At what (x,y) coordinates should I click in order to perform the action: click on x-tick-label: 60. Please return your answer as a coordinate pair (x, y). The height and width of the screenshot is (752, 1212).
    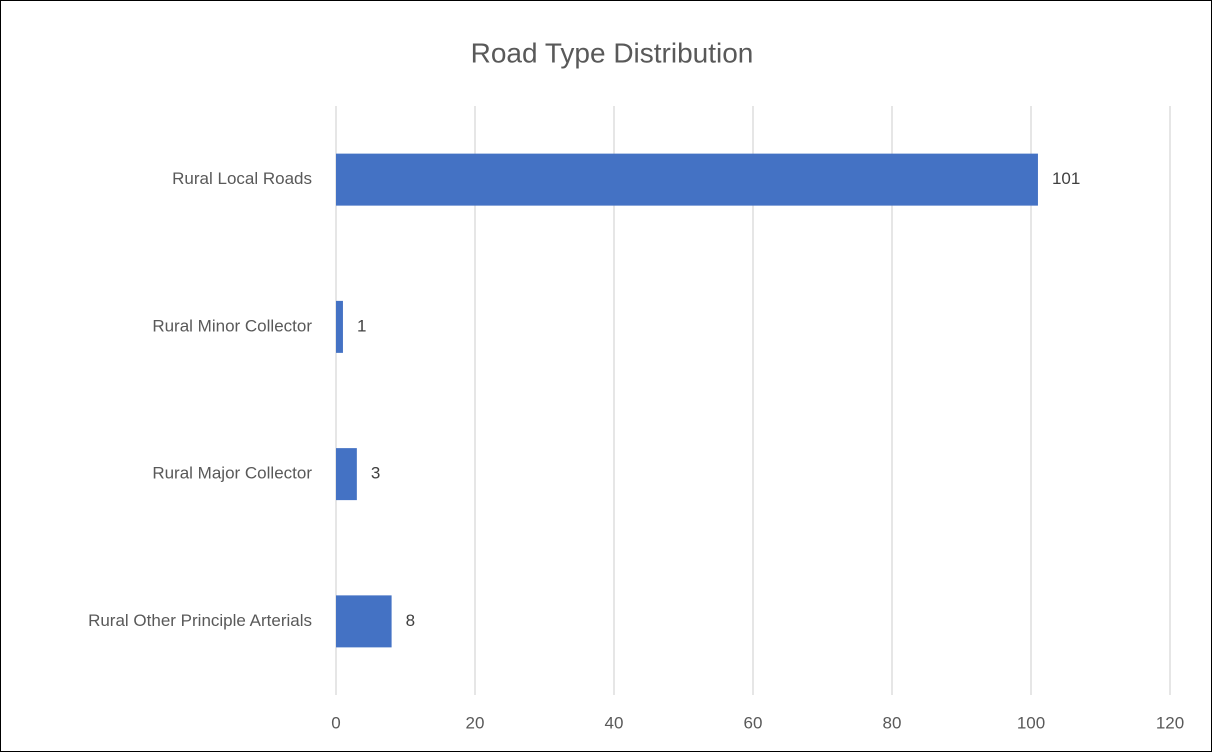
    Looking at the image, I should click on (753, 722).